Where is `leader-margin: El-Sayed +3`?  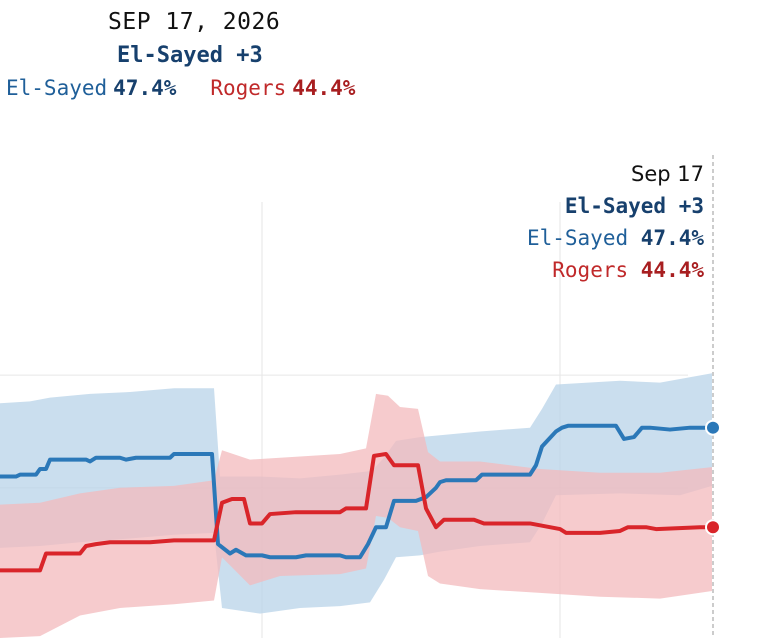
leader-margin: El-Sayed +3 is located at coordinates (190, 55).